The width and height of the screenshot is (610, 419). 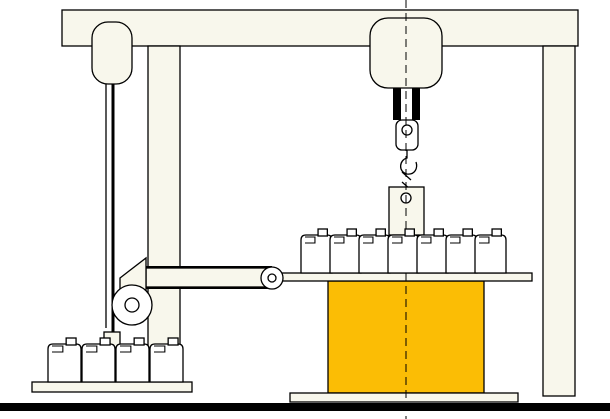 What do you see at coordinates (406, 337) in the screenshot?
I see `weight-block` at bounding box center [406, 337].